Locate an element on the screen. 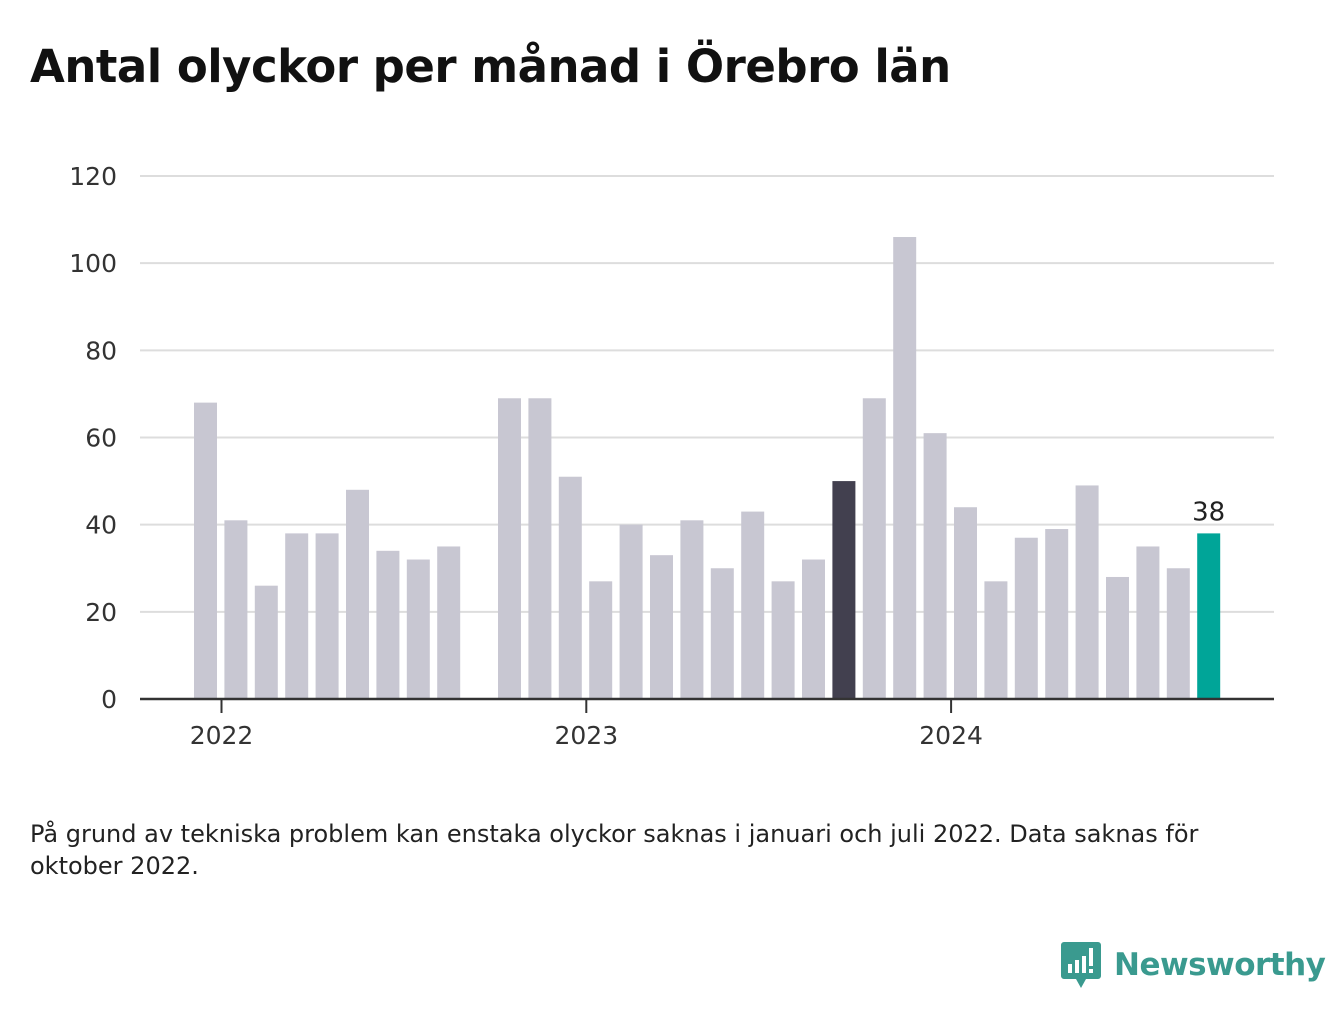 Image resolution: width=1340 pixels, height=1020 pixels. y-tick-label: 120 is located at coordinates (93, 176).